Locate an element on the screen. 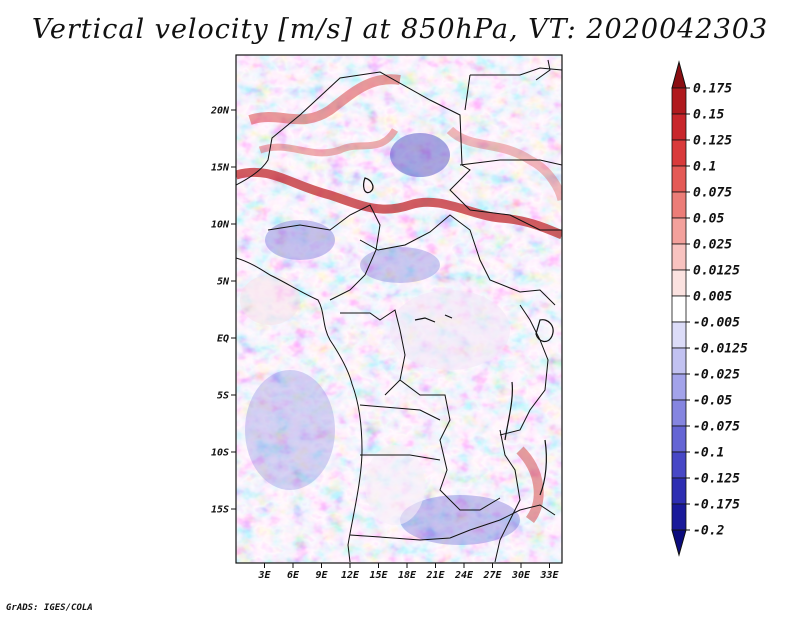 The height and width of the screenshot is (618, 800). lon-tick-label: 12E is located at coordinates (350, 575).